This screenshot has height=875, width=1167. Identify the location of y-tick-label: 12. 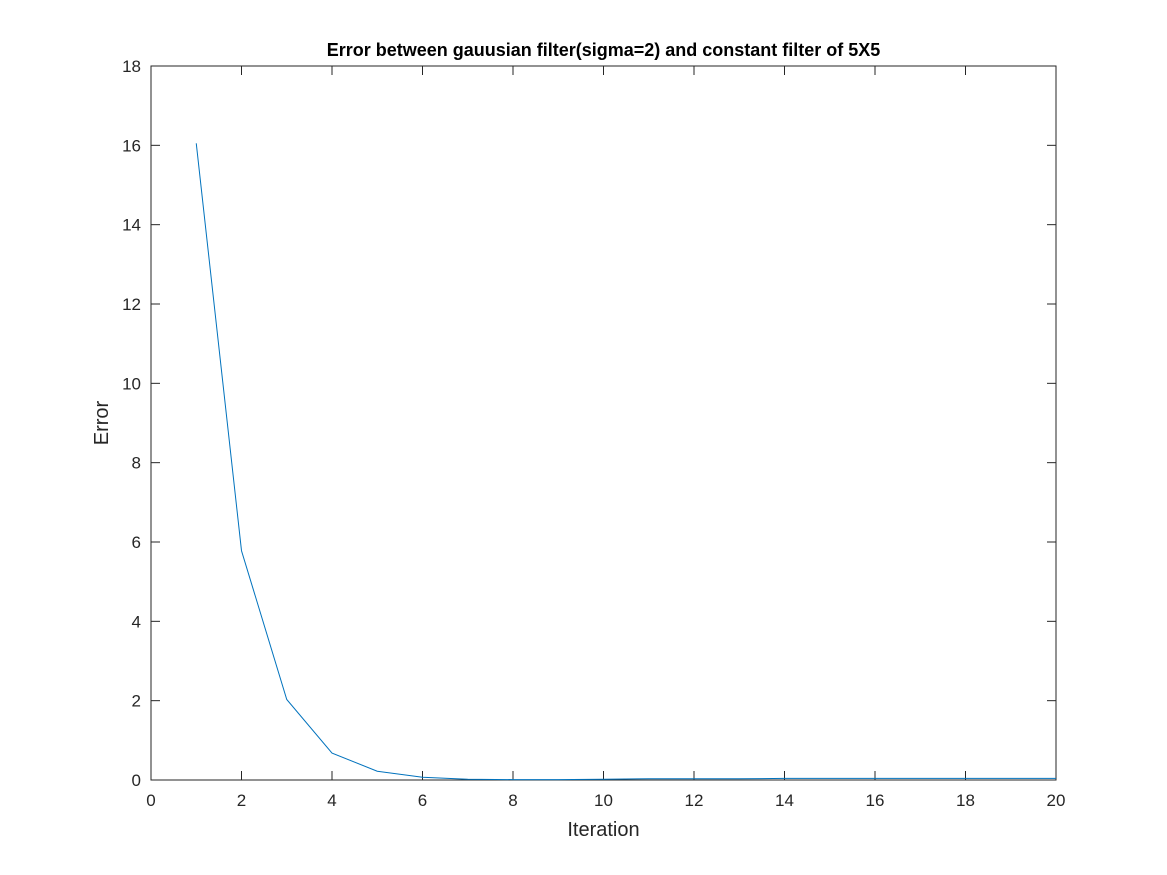
(131, 304).